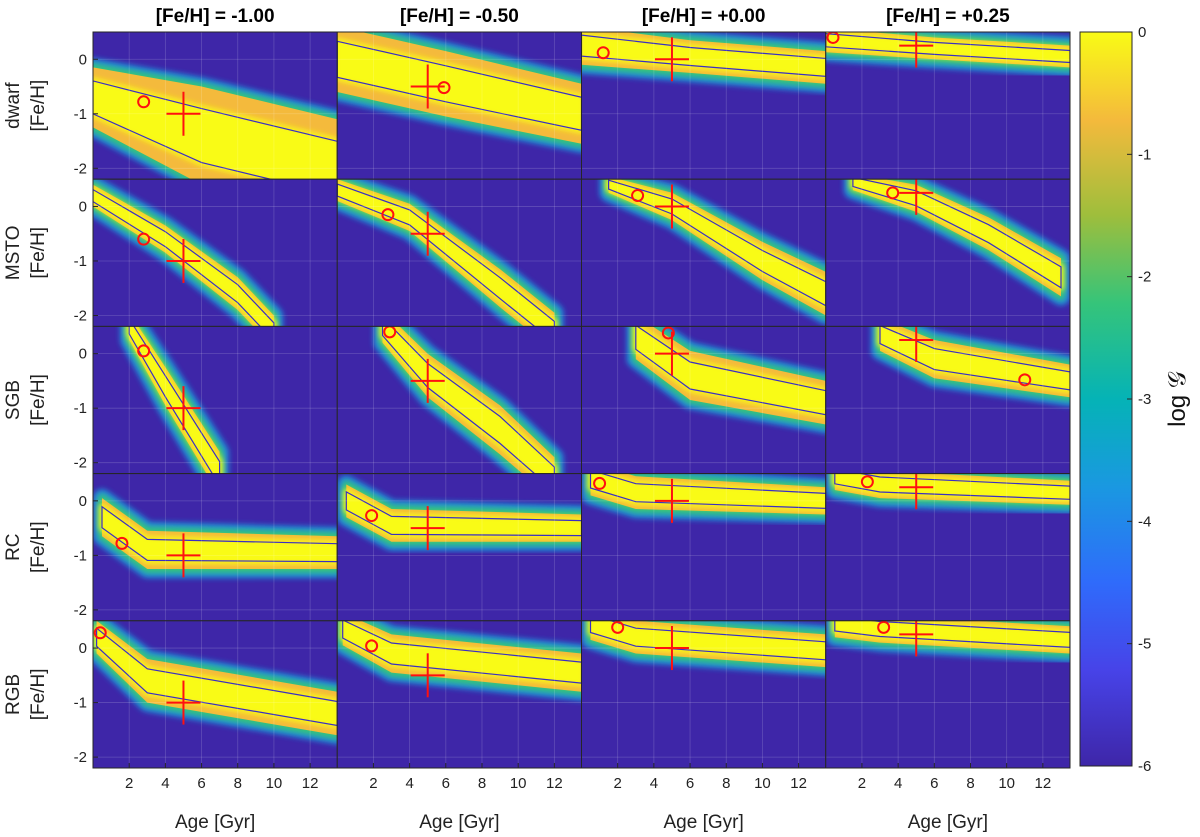  What do you see at coordinates (1144, 399) in the screenshot?
I see `colorbar-tick-label: -3` at bounding box center [1144, 399].